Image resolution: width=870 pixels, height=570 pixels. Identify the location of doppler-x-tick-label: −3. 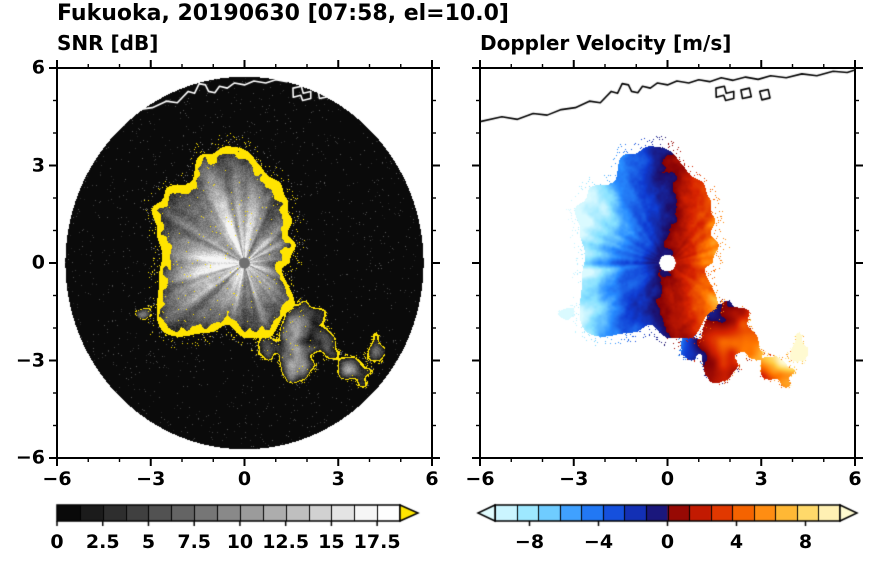
(574, 479).